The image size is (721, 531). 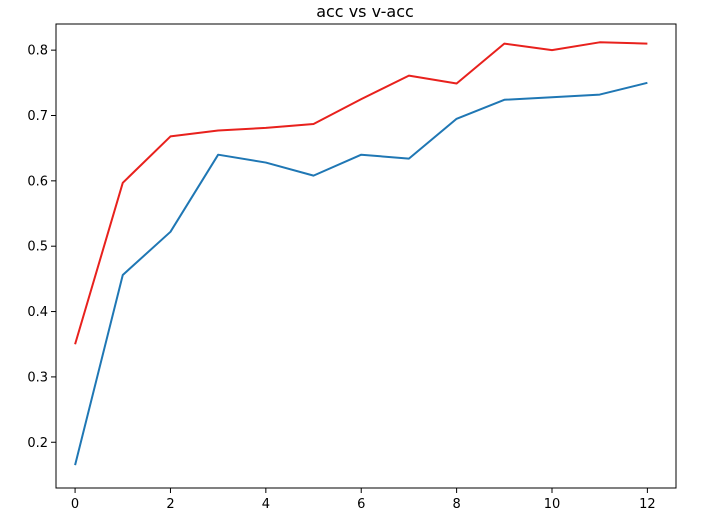 What do you see at coordinates (170, 504) in the screenshot?
I see `x-tick-label: 2` at bounding box center [170, 504].